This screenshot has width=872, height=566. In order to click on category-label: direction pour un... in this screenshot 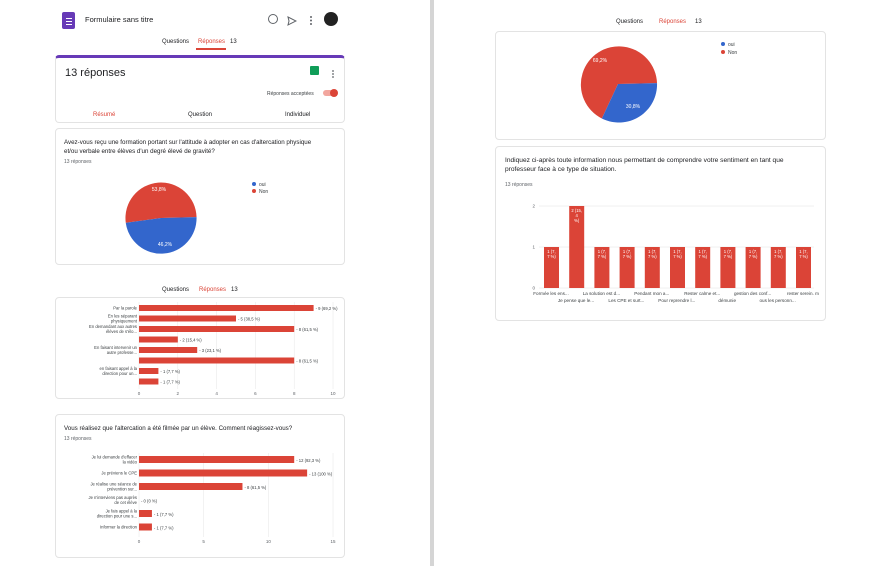, I will do `click(119, 373)`.